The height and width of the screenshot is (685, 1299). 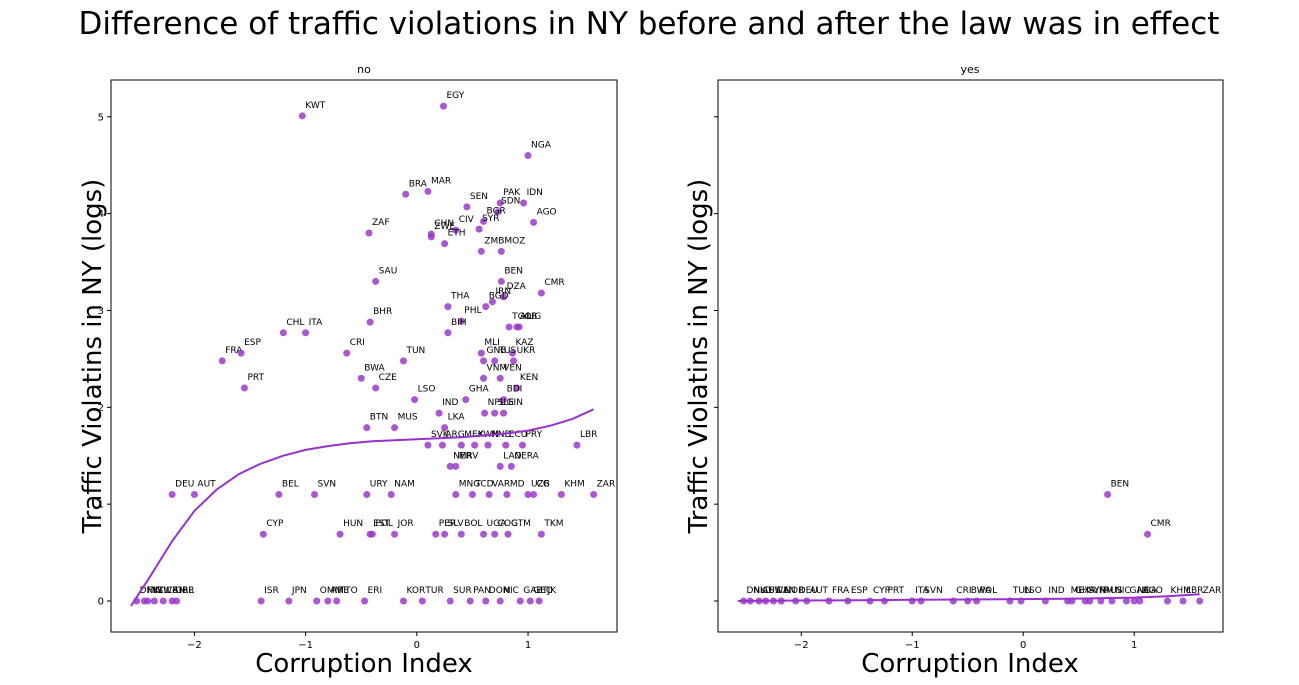 What do you see at coordinates (529, 378) in the screenshot?
I see `point-label: KEN` at bounding box center [529, 378].